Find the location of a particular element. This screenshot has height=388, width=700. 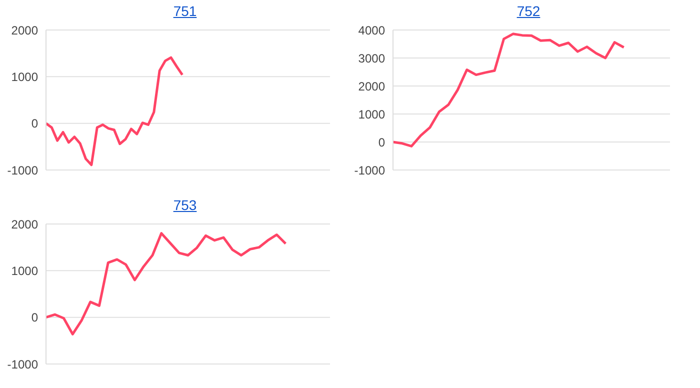

y-tick-label: 3000 is located at coordinates (372, 58).